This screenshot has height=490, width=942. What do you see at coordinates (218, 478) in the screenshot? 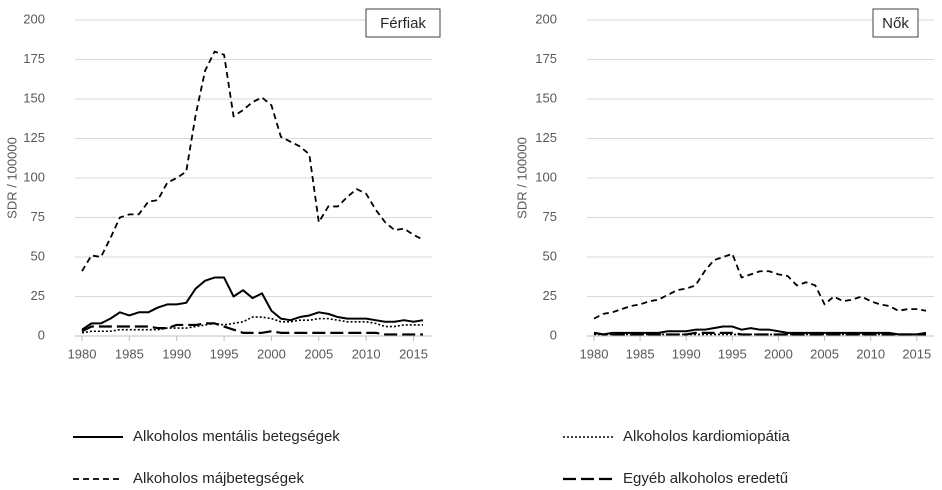
I see `legend-label: Alkoholos májbetegségek` at bounding box center [218, 478].